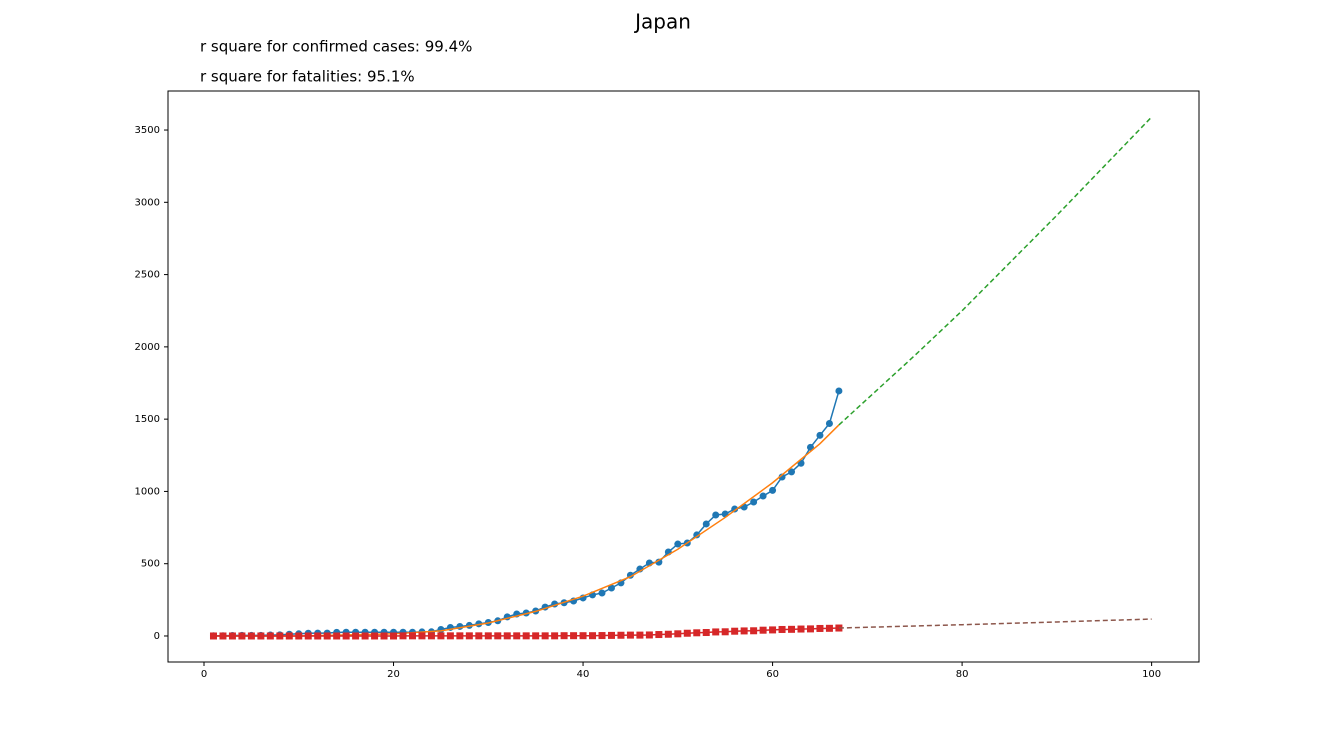  I want to click on chart-title: Japan, so click(662, 22).